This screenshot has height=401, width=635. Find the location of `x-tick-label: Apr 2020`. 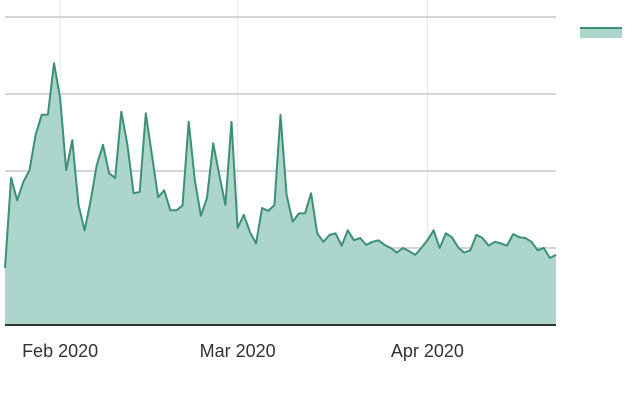

x-tick-label: Apr 2020 is located at coordinates (427, 351).